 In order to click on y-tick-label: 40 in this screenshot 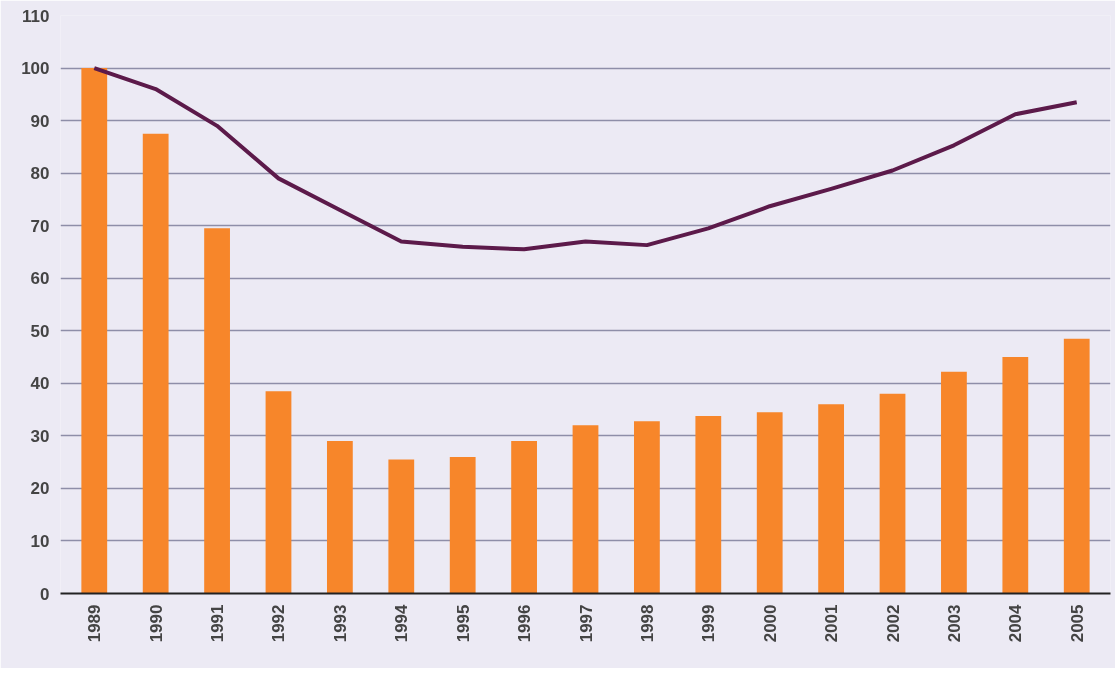, I will do `click(40, 384)`.